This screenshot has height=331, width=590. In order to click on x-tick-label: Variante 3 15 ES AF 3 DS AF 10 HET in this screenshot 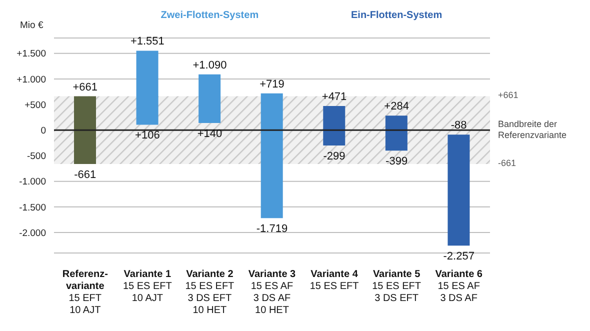, I will do `click(272, 292)`.